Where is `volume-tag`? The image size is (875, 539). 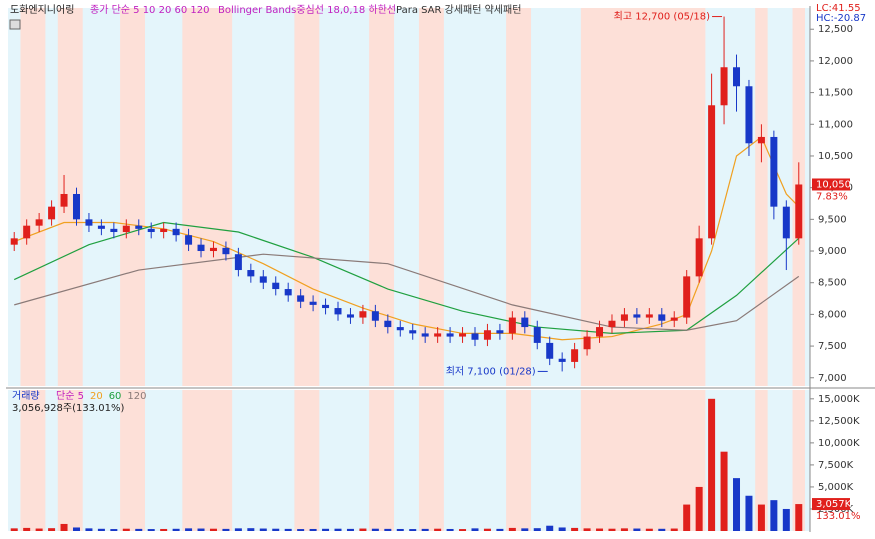 volume-tag is located at coordinates (831, 504).